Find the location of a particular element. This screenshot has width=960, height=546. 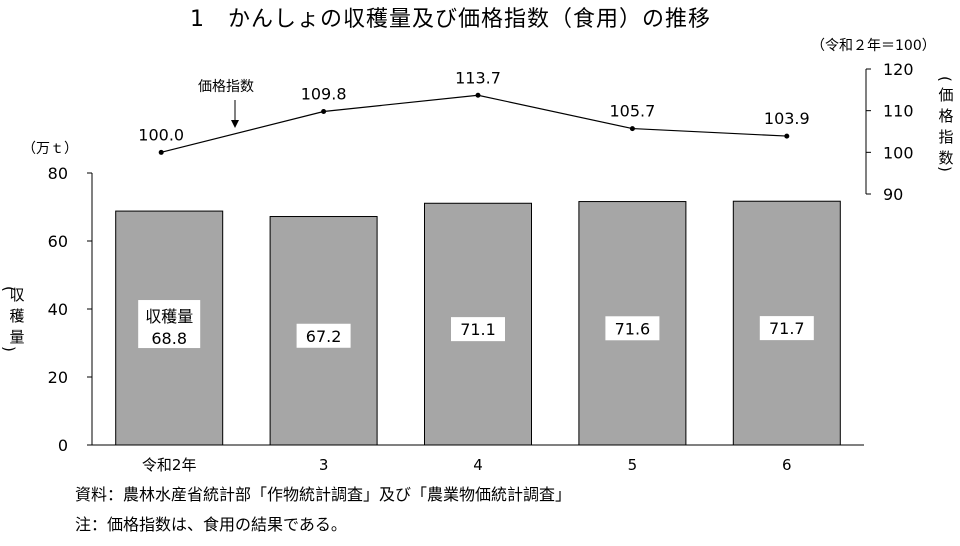

bar-value-label: 71.1 is located at coordinates (478, 329).